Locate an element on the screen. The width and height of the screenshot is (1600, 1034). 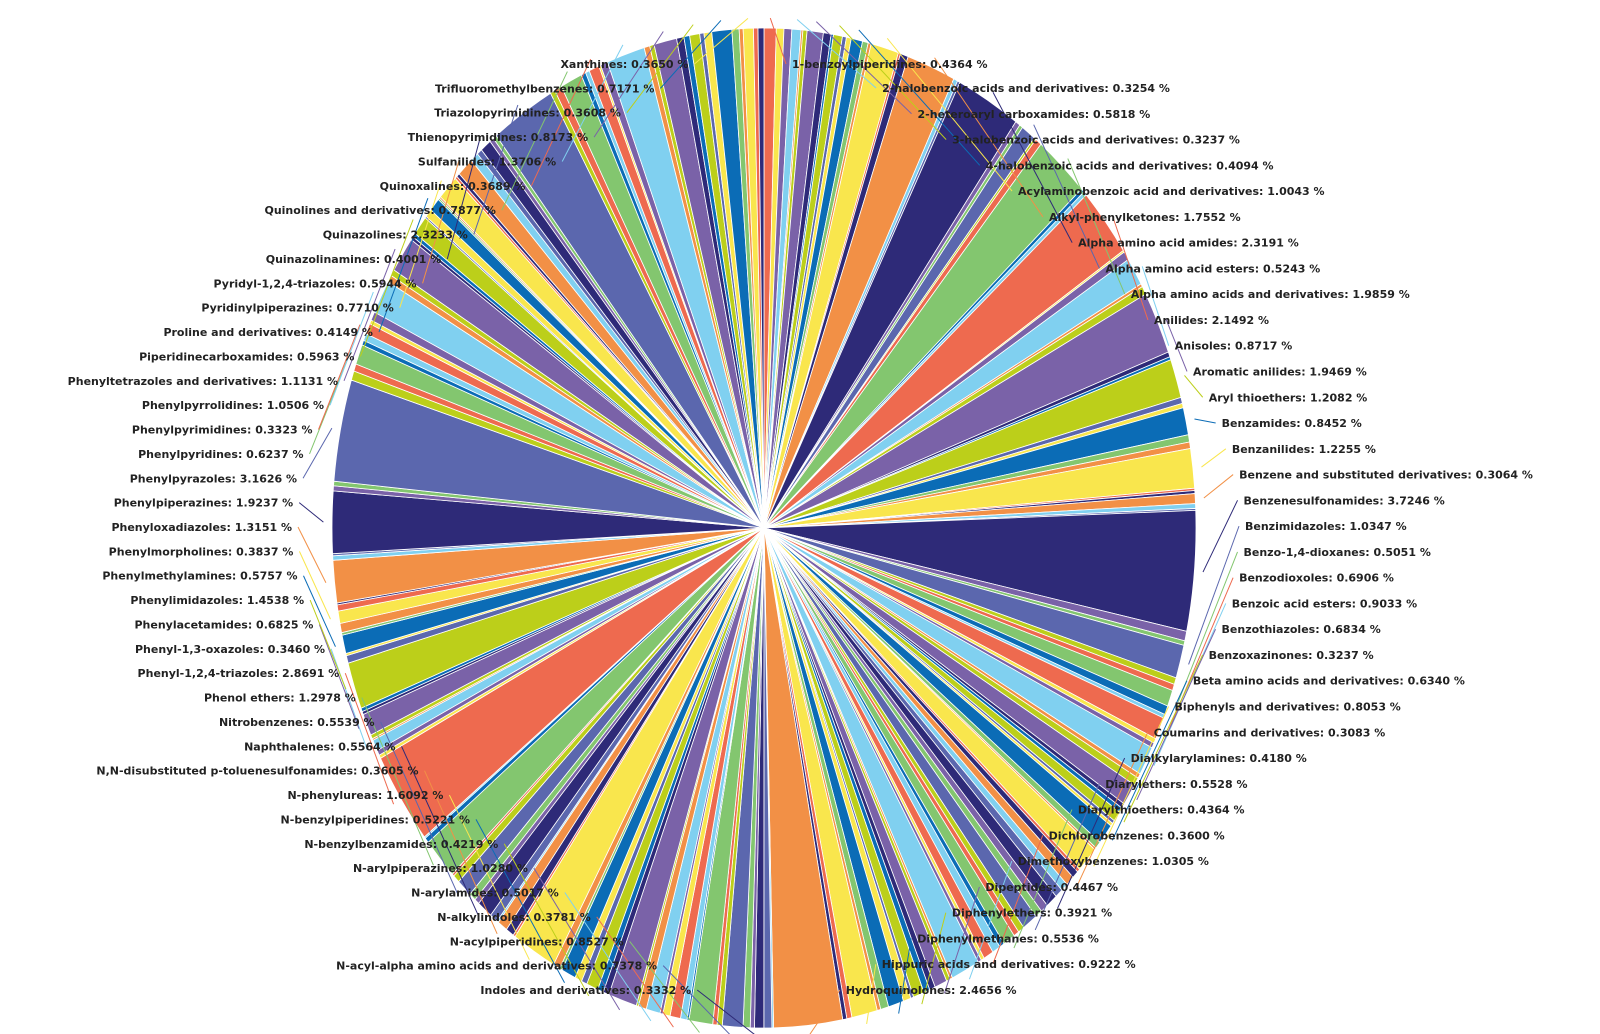
slice-label: Aryl thioethers: 1.2082 % is located at coordinates (1288, 397).